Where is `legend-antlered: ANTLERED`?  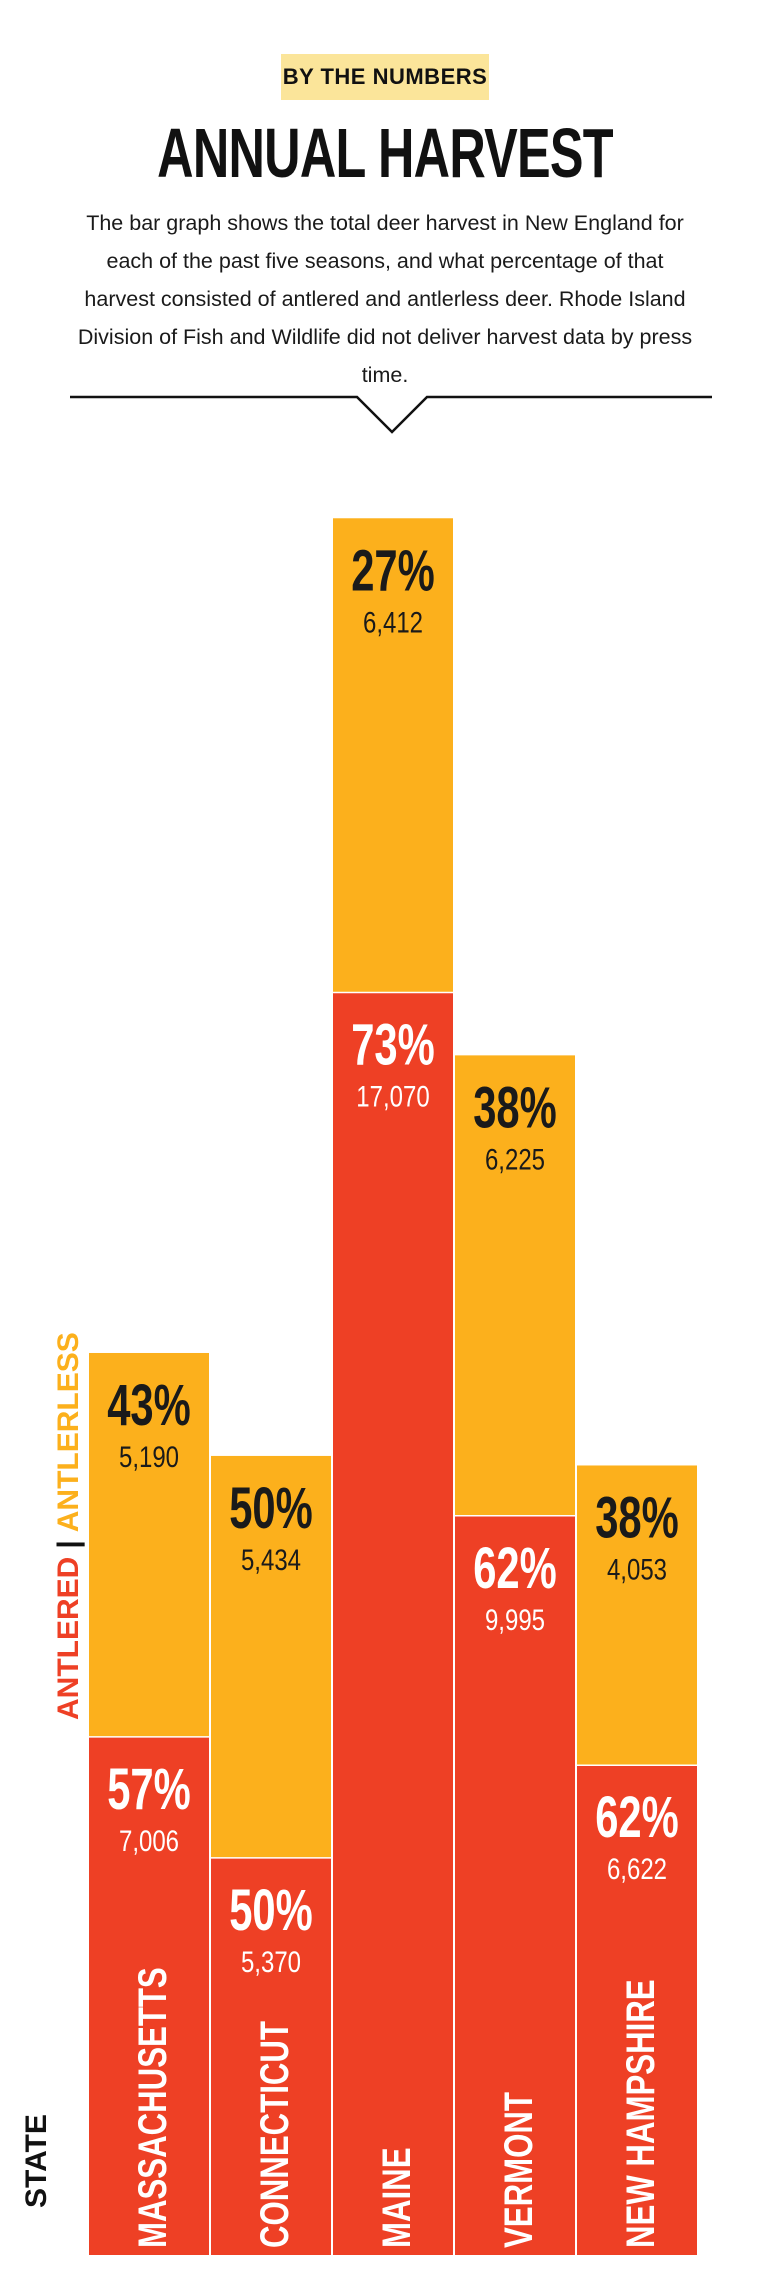
legend-antlered: ANTLERED is located at coordinates (68, 1638).